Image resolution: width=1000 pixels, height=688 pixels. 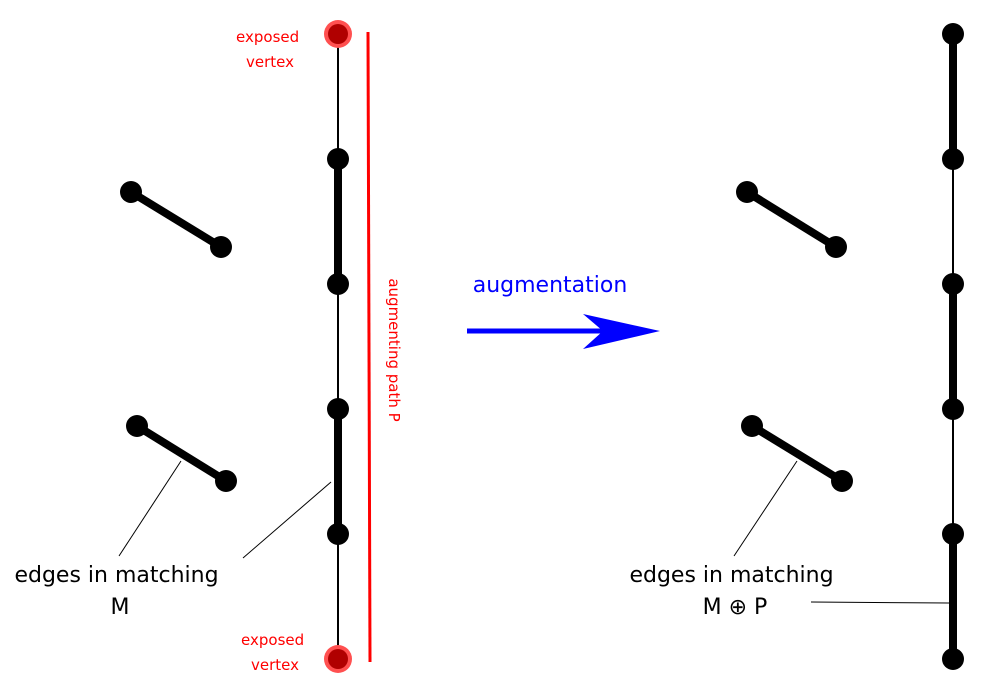 What do you see at coordinates (270, 49) in the screenshot?
I see `exposed-vertex-label-top: exposed vertex` at bounding box center [270, 49].